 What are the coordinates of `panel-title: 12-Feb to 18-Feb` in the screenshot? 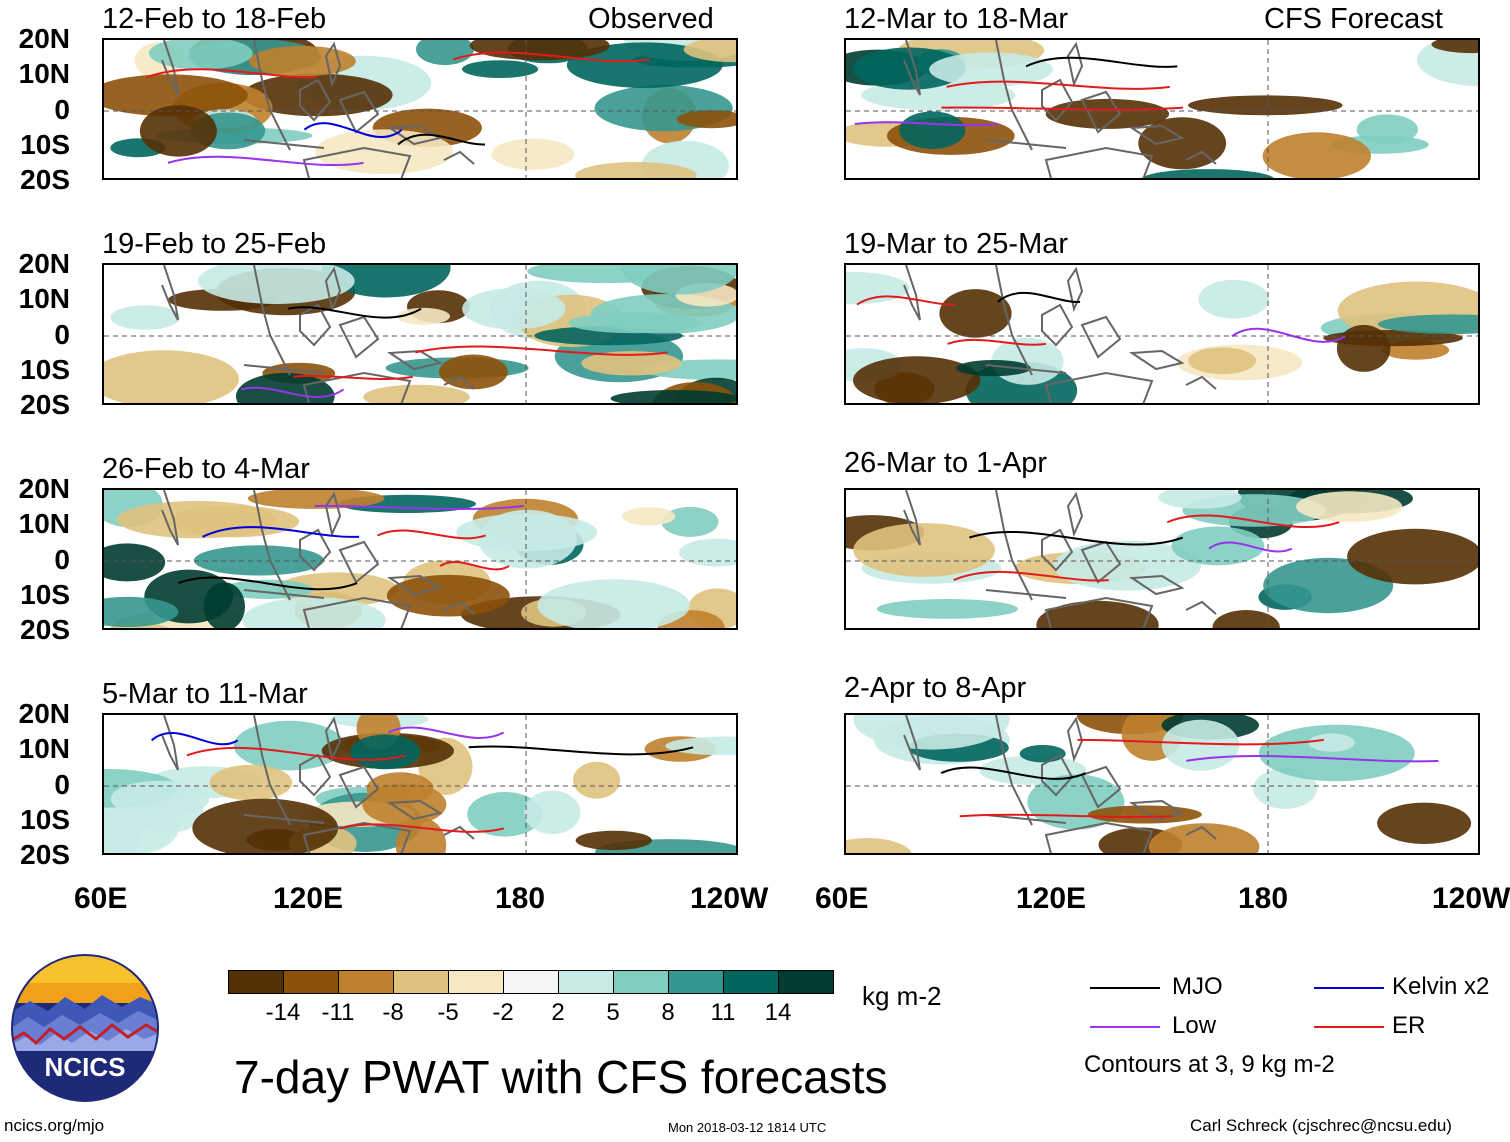 It's located at (214, 19).